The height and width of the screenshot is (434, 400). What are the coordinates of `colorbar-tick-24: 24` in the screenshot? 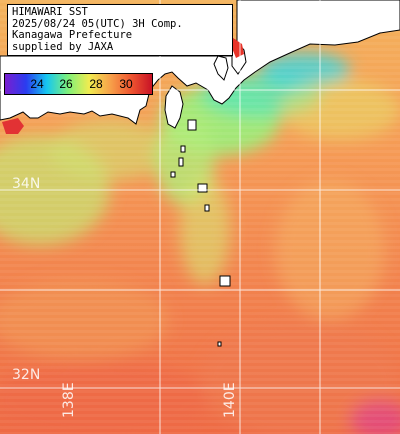 It's located at (37, 84).